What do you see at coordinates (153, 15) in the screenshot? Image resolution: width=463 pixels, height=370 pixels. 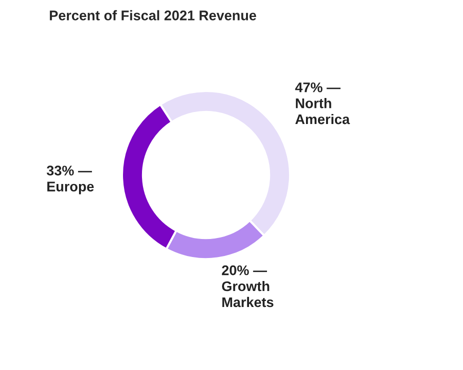 I see `chart-title: Percent of Fiscal 2021 Revenue` at bounding box center [153, 15].